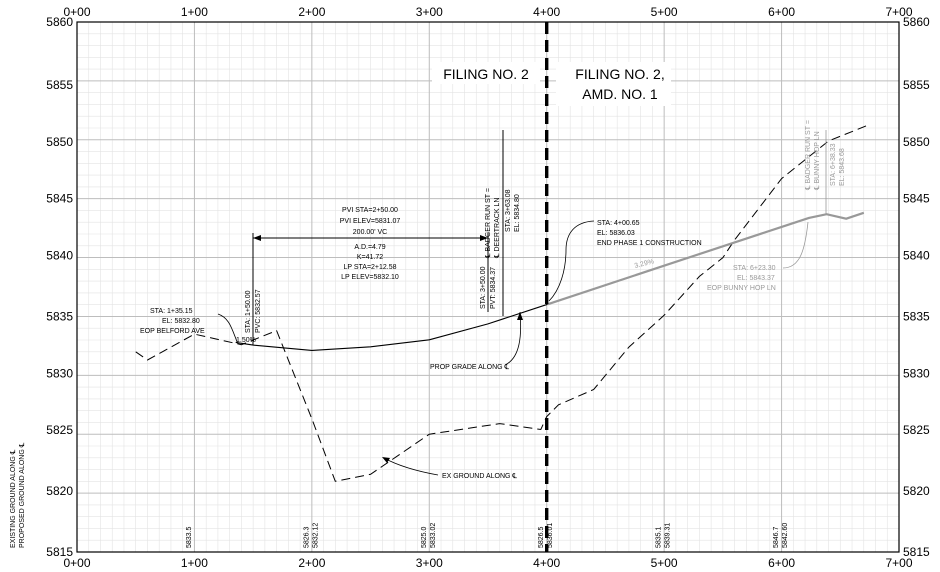  Describe the element at coordinates (508, 210) in the screenshot. I see `badger-deertrack-sta: STA: 3+63.08` at that location.